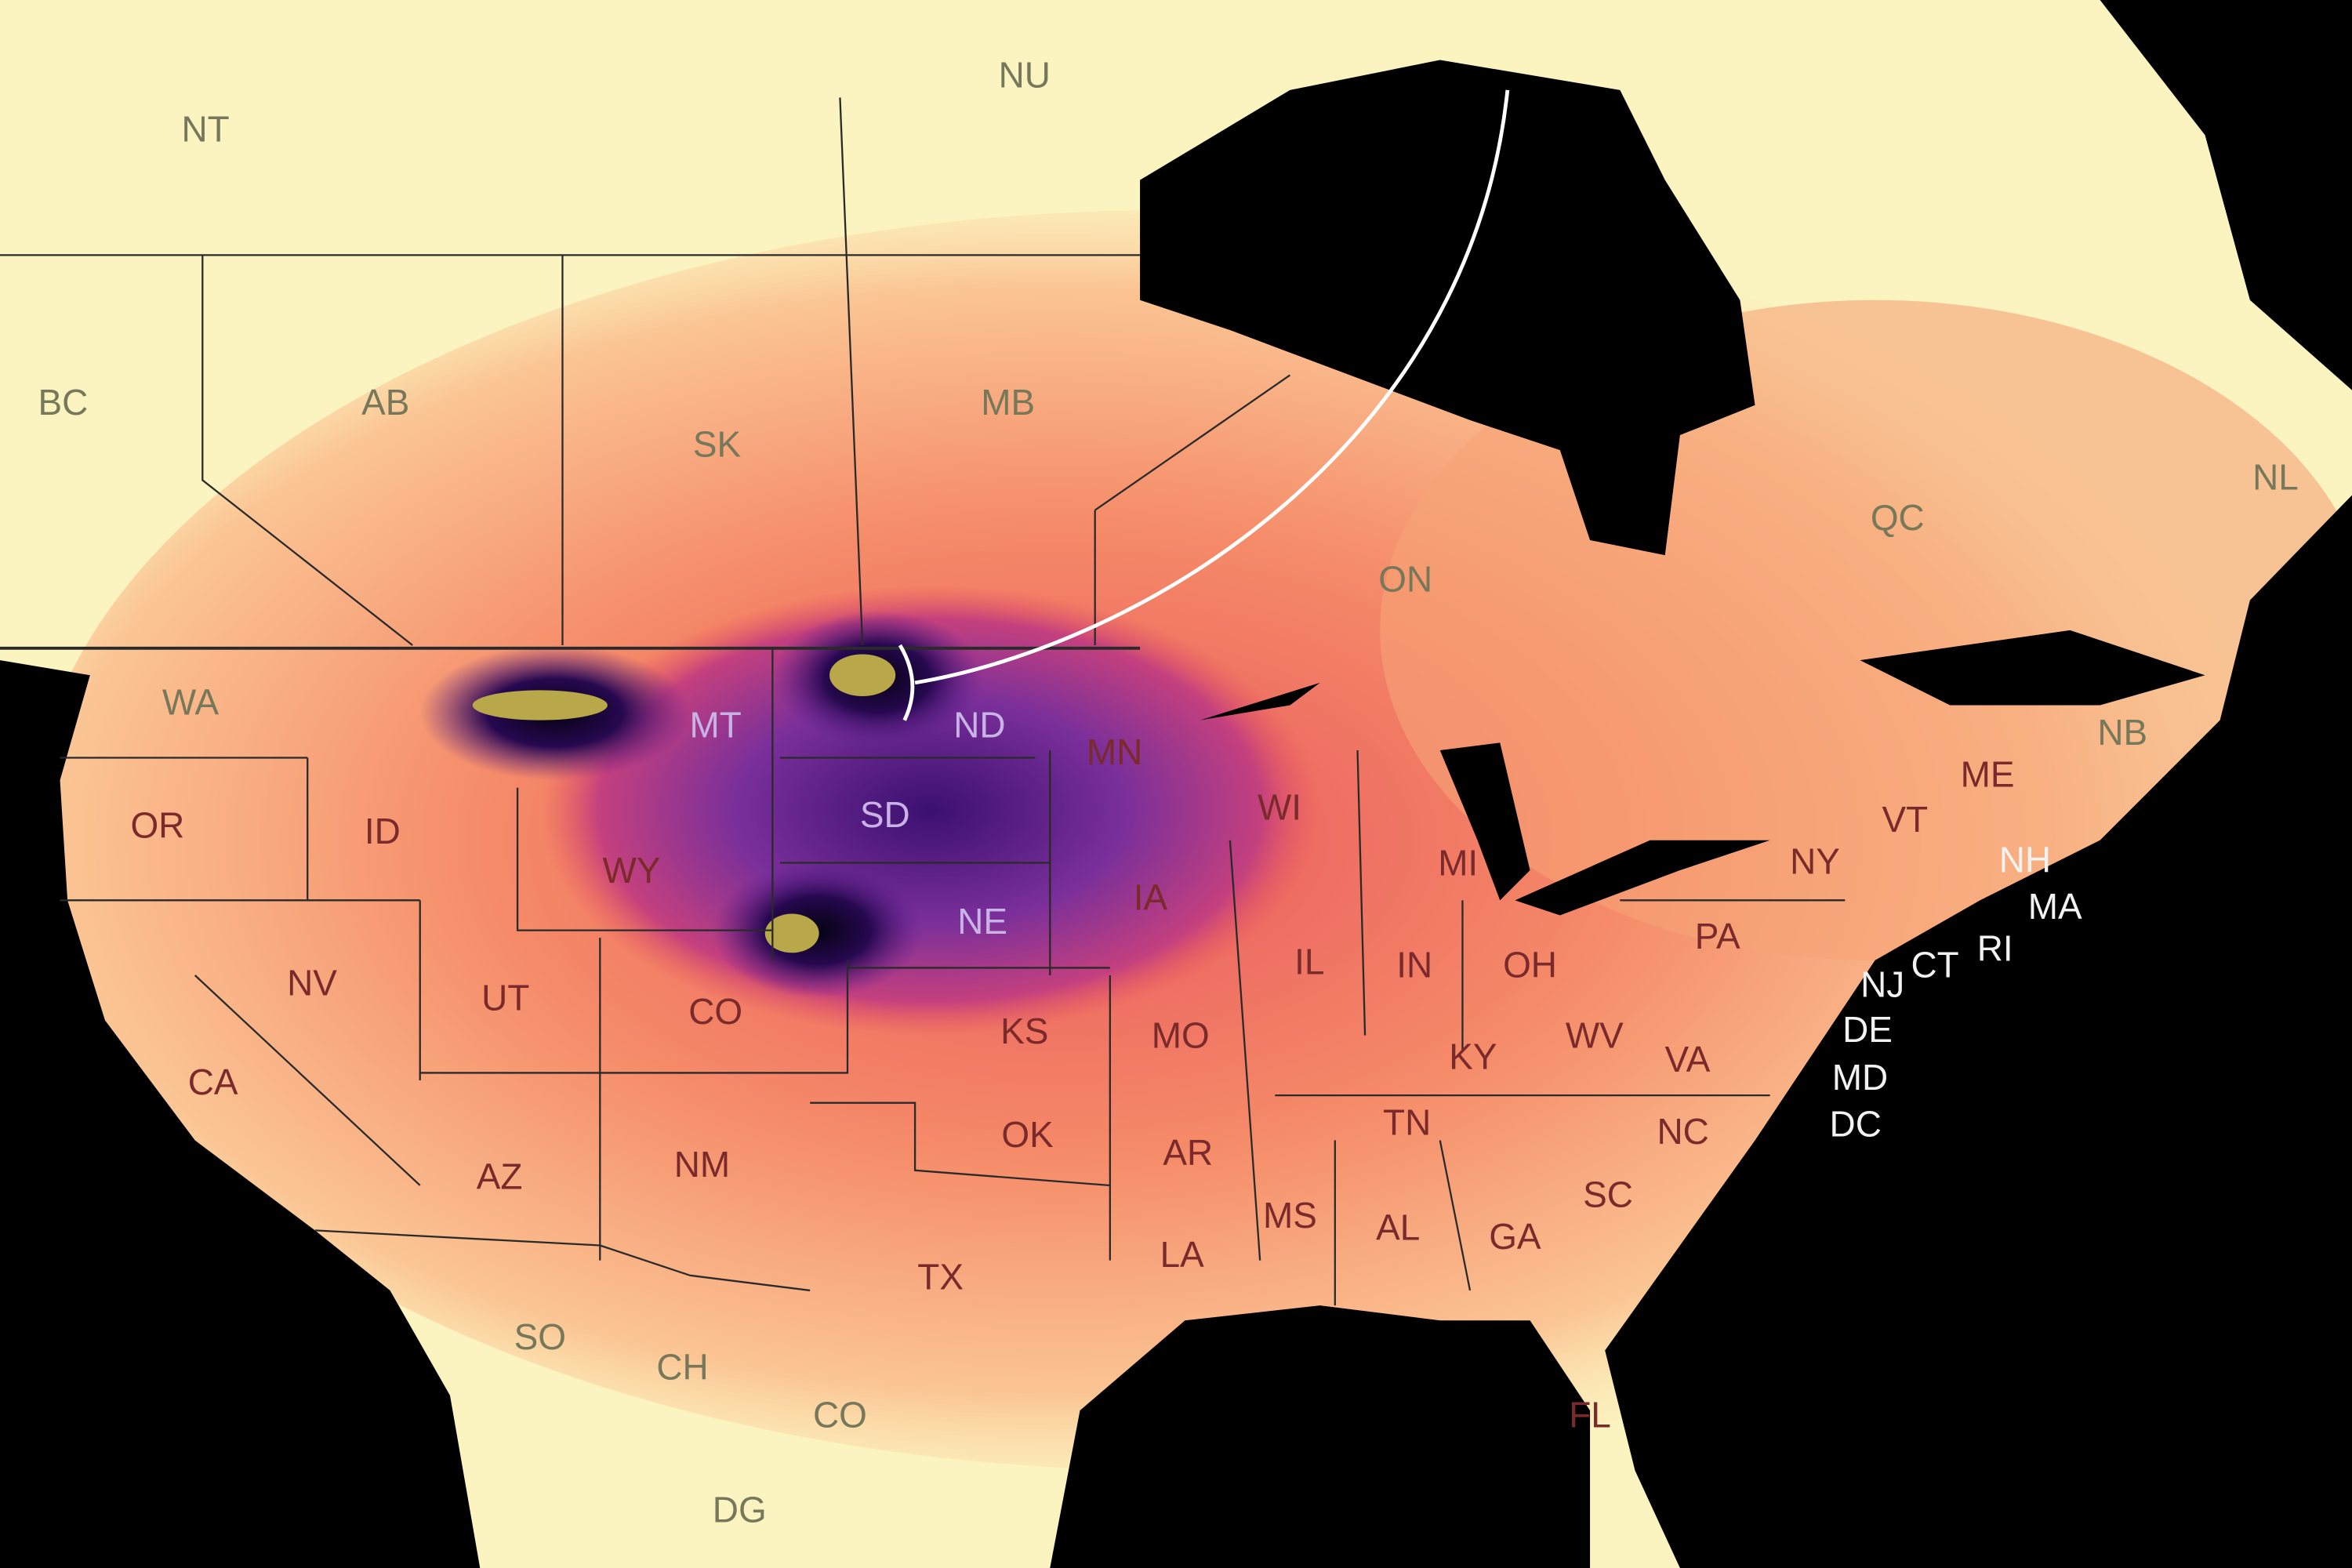  What do you see at coordinates (1683, 1131) in the screenshot?
I see `region-label: NC` at bounding box center [1683, 1131].